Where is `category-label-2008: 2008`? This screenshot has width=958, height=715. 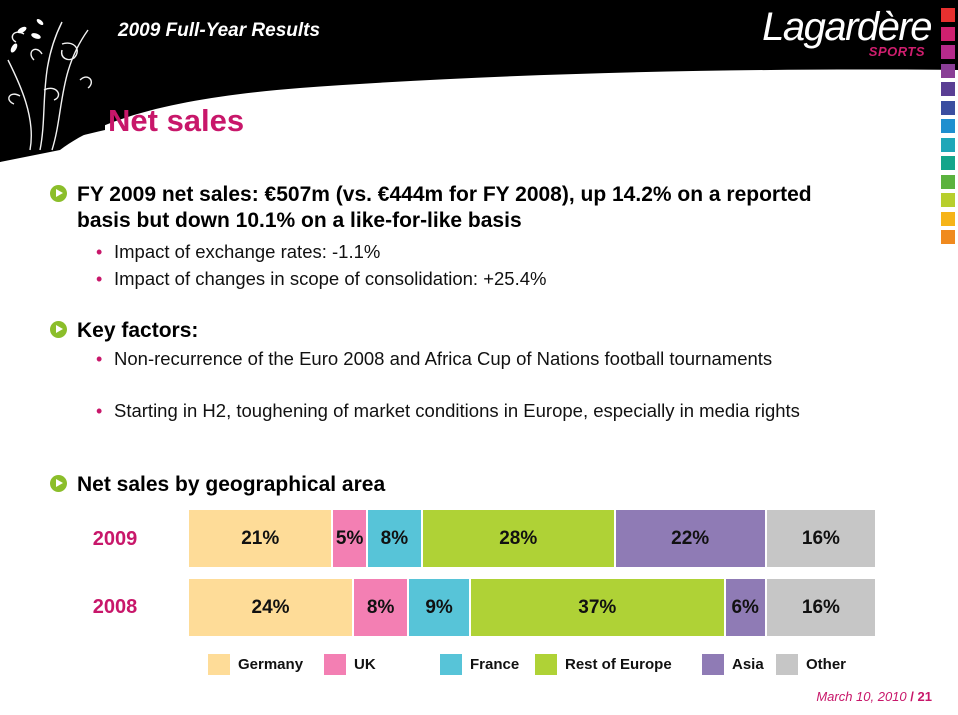
category-label-2008: 2008 is located at coordinates (115, 607).